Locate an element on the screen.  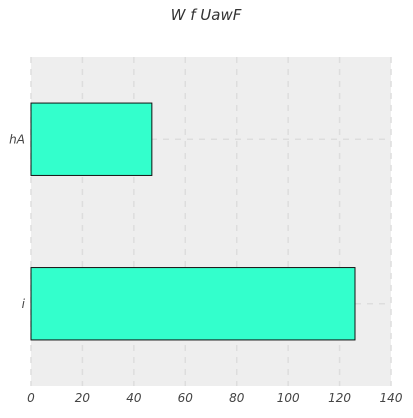
x-tick-label: 40 is located at coordinates (134, 398).